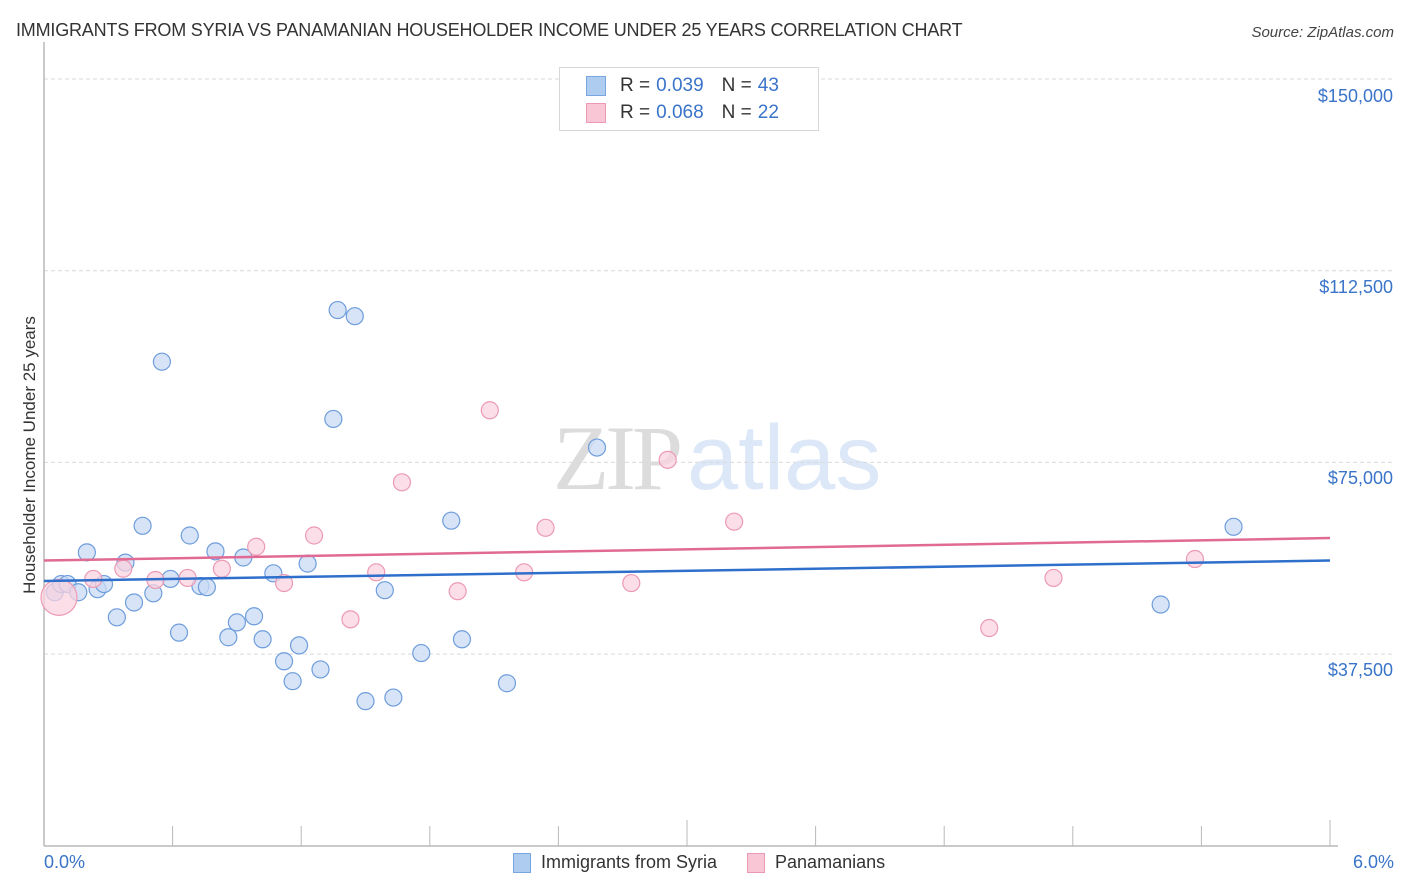 Image resolution: width=1406 pixels, height=892 pixels. Describe the element at coordinates (687, 549) in the screenshot. I see `trend-line-panamanians` at that location.